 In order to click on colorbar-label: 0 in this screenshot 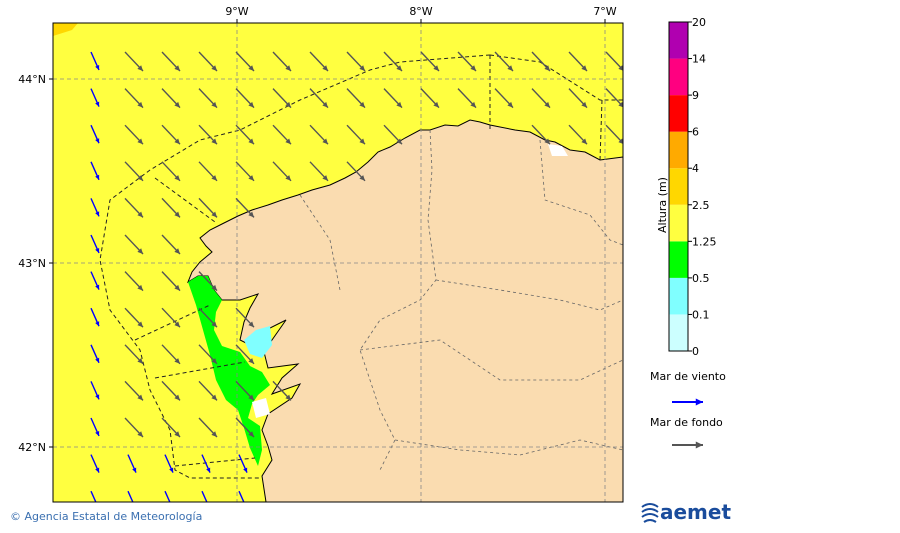, I will do `click(695, 351)`.